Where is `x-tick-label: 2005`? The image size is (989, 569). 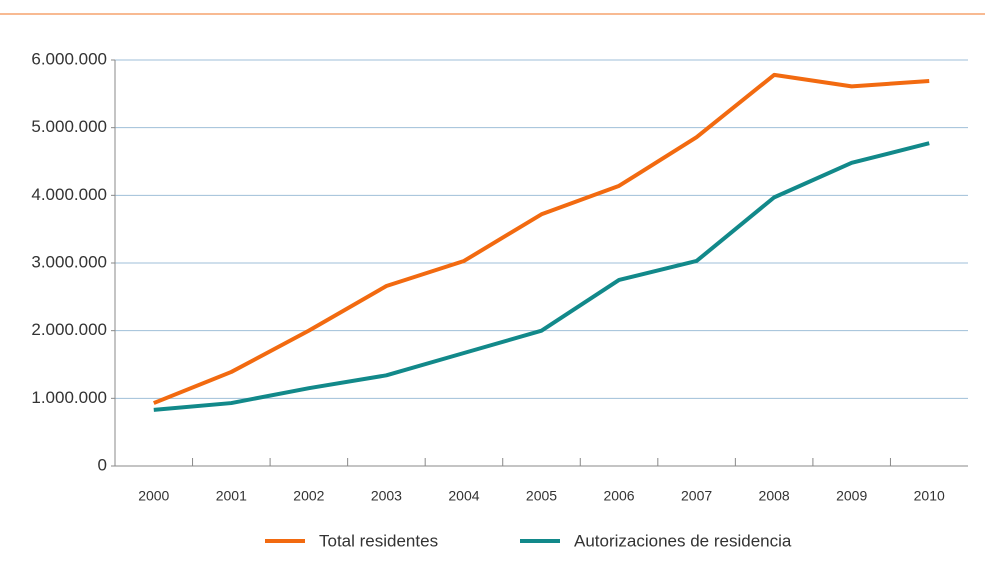 x-tick-label: 2005 is located at coordinates (541, 496).